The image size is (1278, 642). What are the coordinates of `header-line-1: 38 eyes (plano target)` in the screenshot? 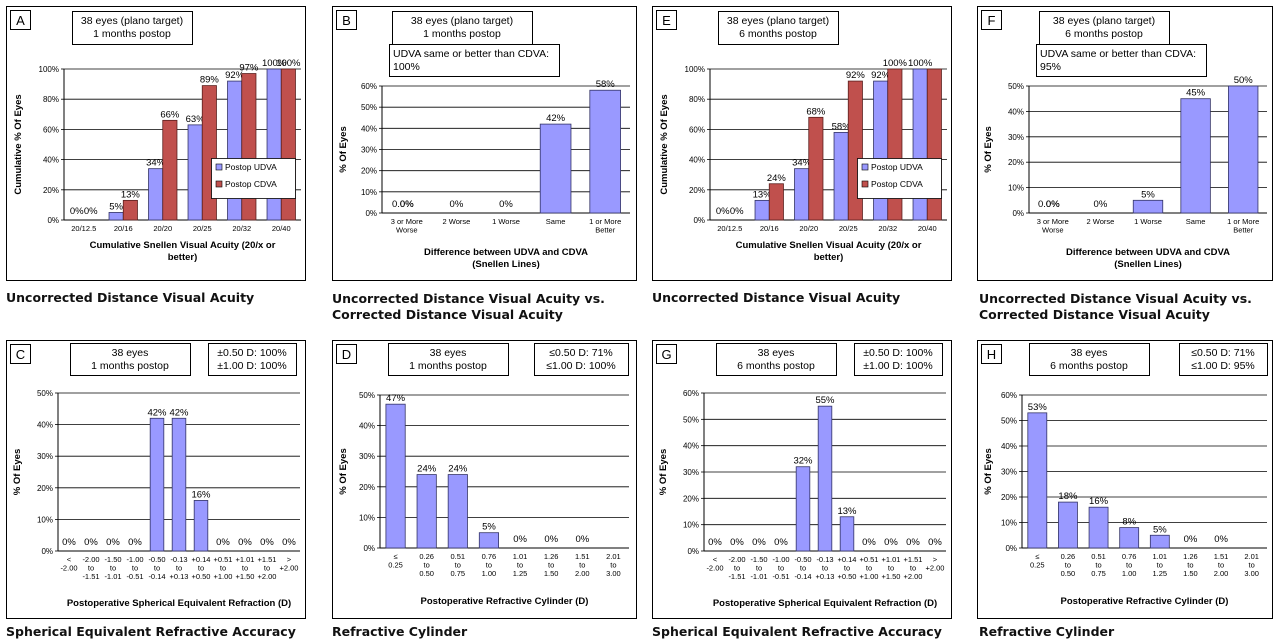 It's located at (462, 21).